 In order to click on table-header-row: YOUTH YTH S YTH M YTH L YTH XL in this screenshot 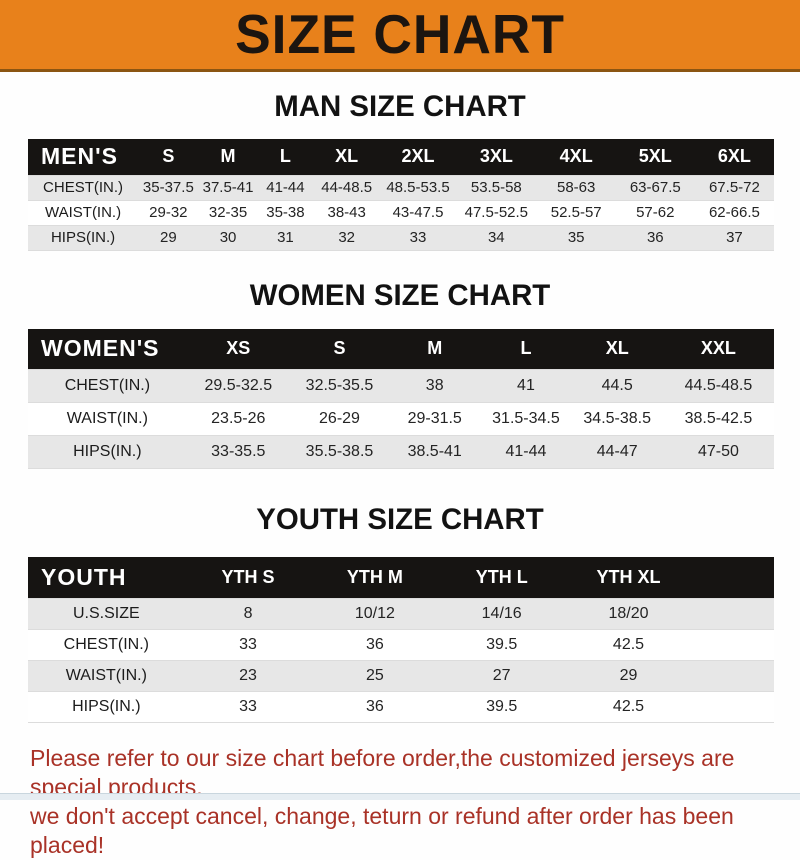, I will do `click(401, 577)`.